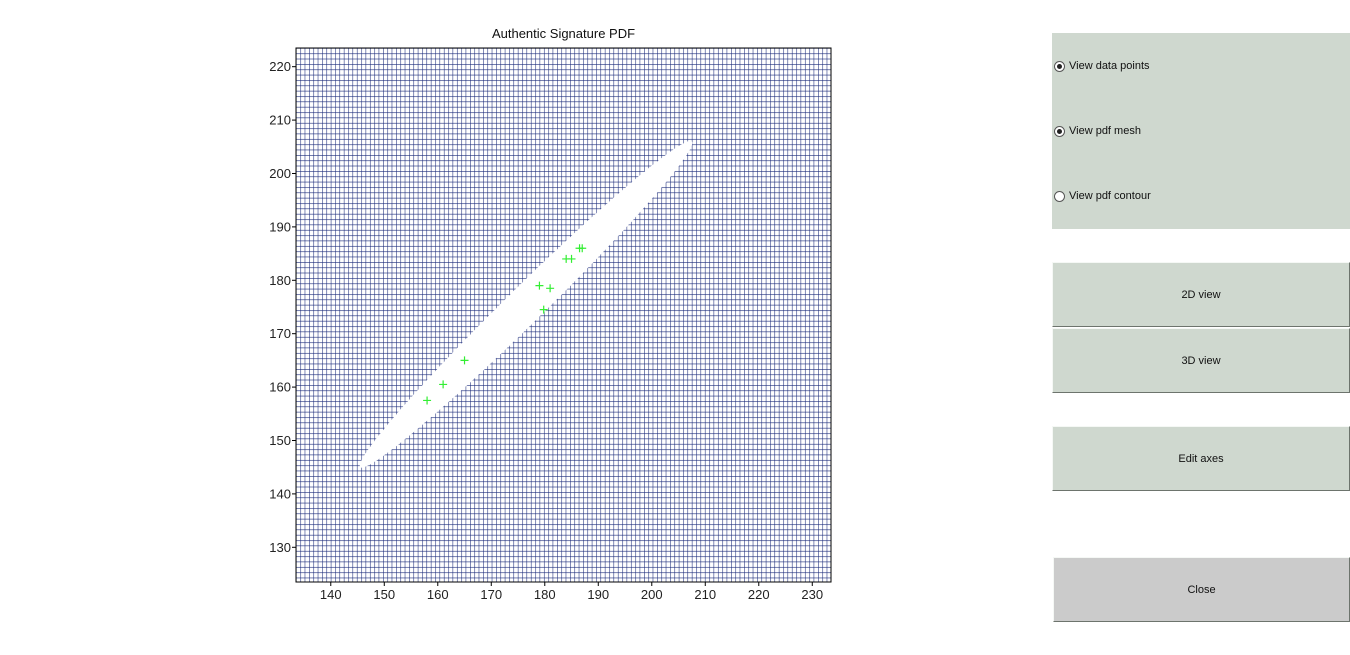 The image size is (1350, 655). I want to click on y-tick-label: 180, so click(280, 280).